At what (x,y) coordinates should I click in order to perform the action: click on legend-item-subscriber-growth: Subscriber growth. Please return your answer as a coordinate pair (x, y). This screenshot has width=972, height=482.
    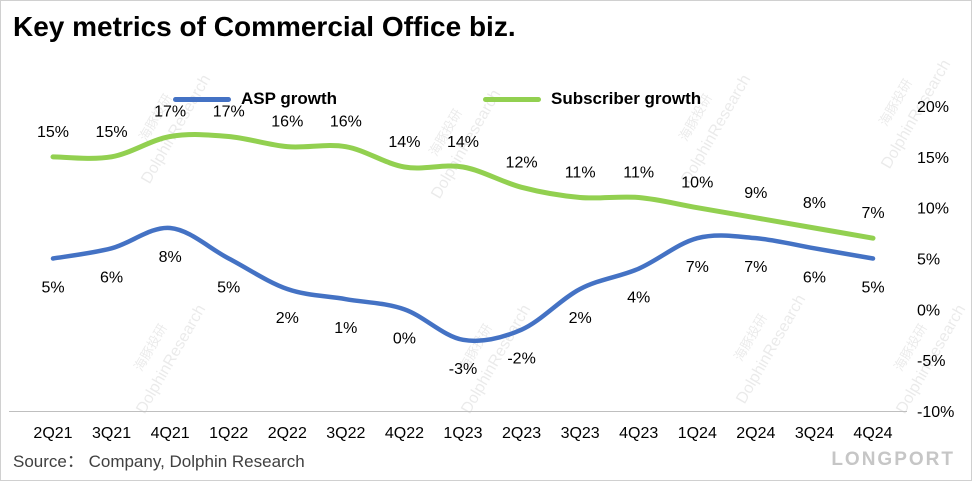
    Looking at the image, I should click on (592, 99).